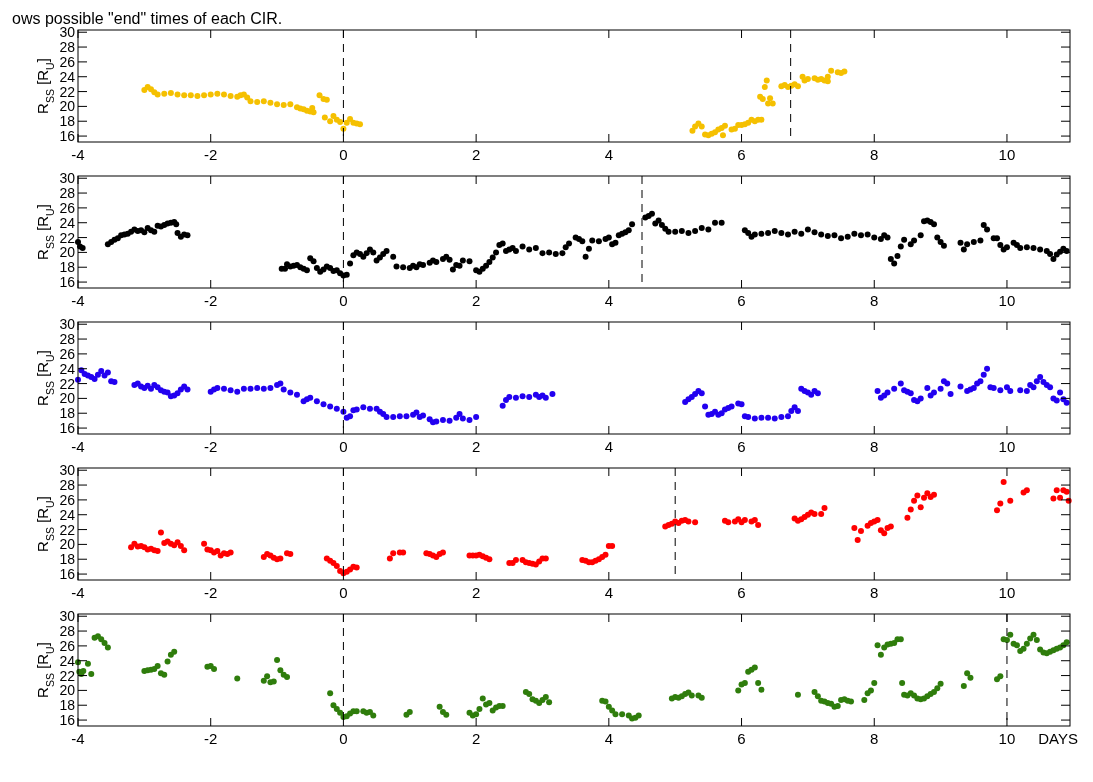 This screenshot has height=782, width=1093. I want to click on x-axis-title: DAYS, so click(1058, 738).